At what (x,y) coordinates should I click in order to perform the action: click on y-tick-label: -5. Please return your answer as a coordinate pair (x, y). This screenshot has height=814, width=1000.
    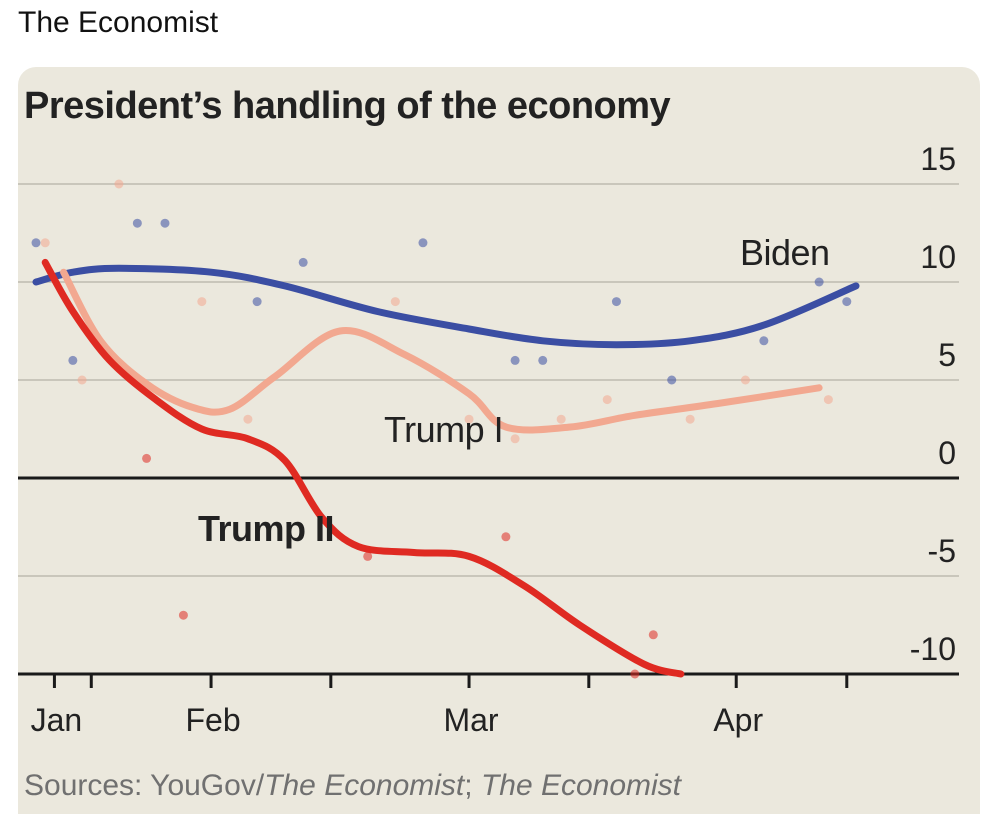
    Looking at the image, I should click on (942, 551).